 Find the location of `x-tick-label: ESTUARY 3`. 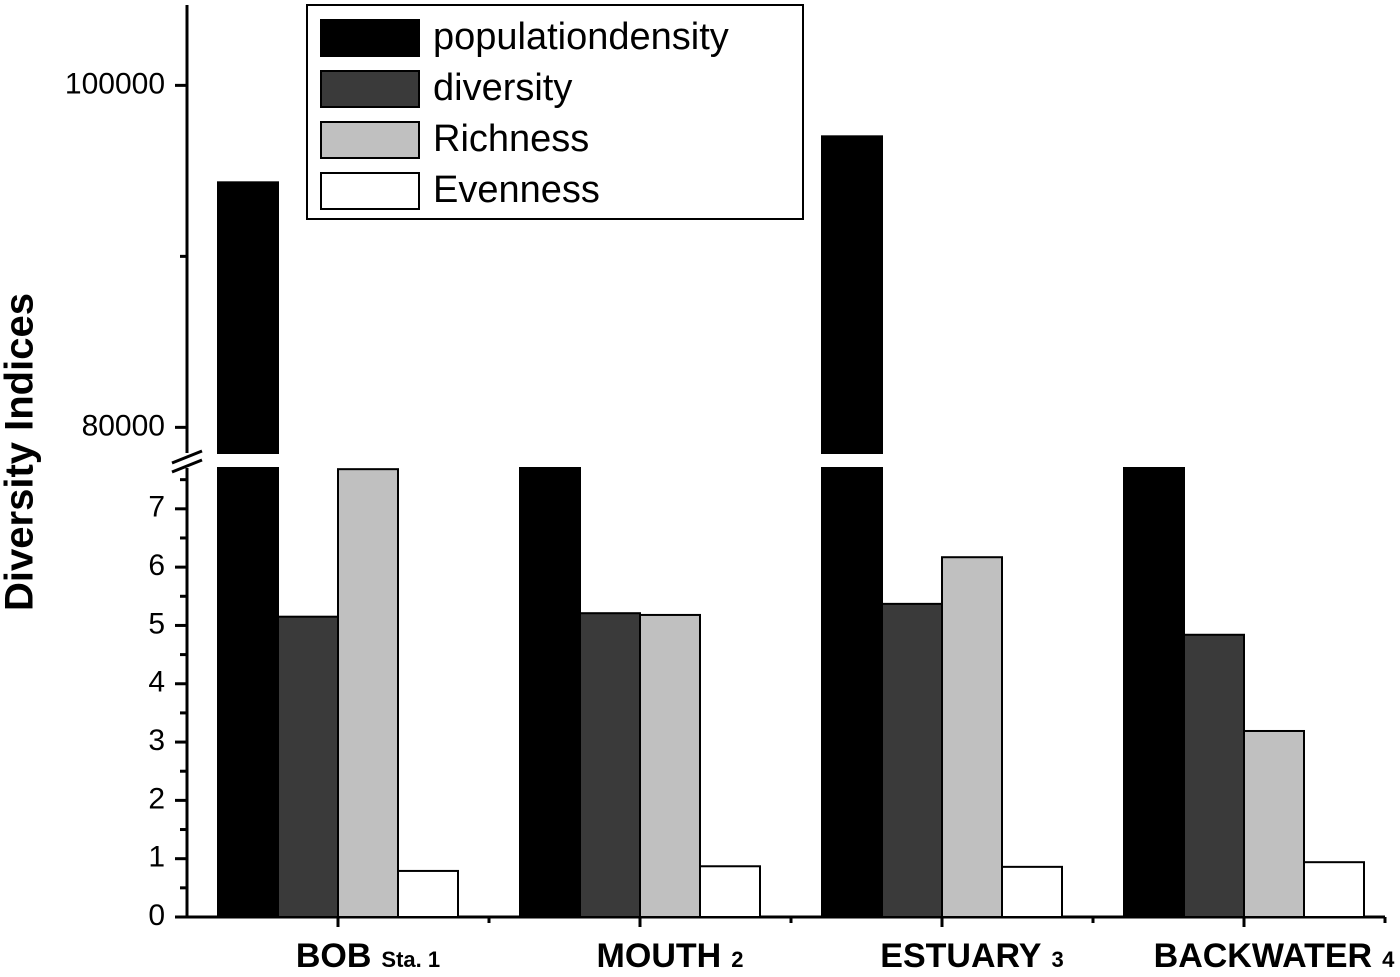

x-tick-label: ESTUARY 3 is located at coordinates (971, 956).